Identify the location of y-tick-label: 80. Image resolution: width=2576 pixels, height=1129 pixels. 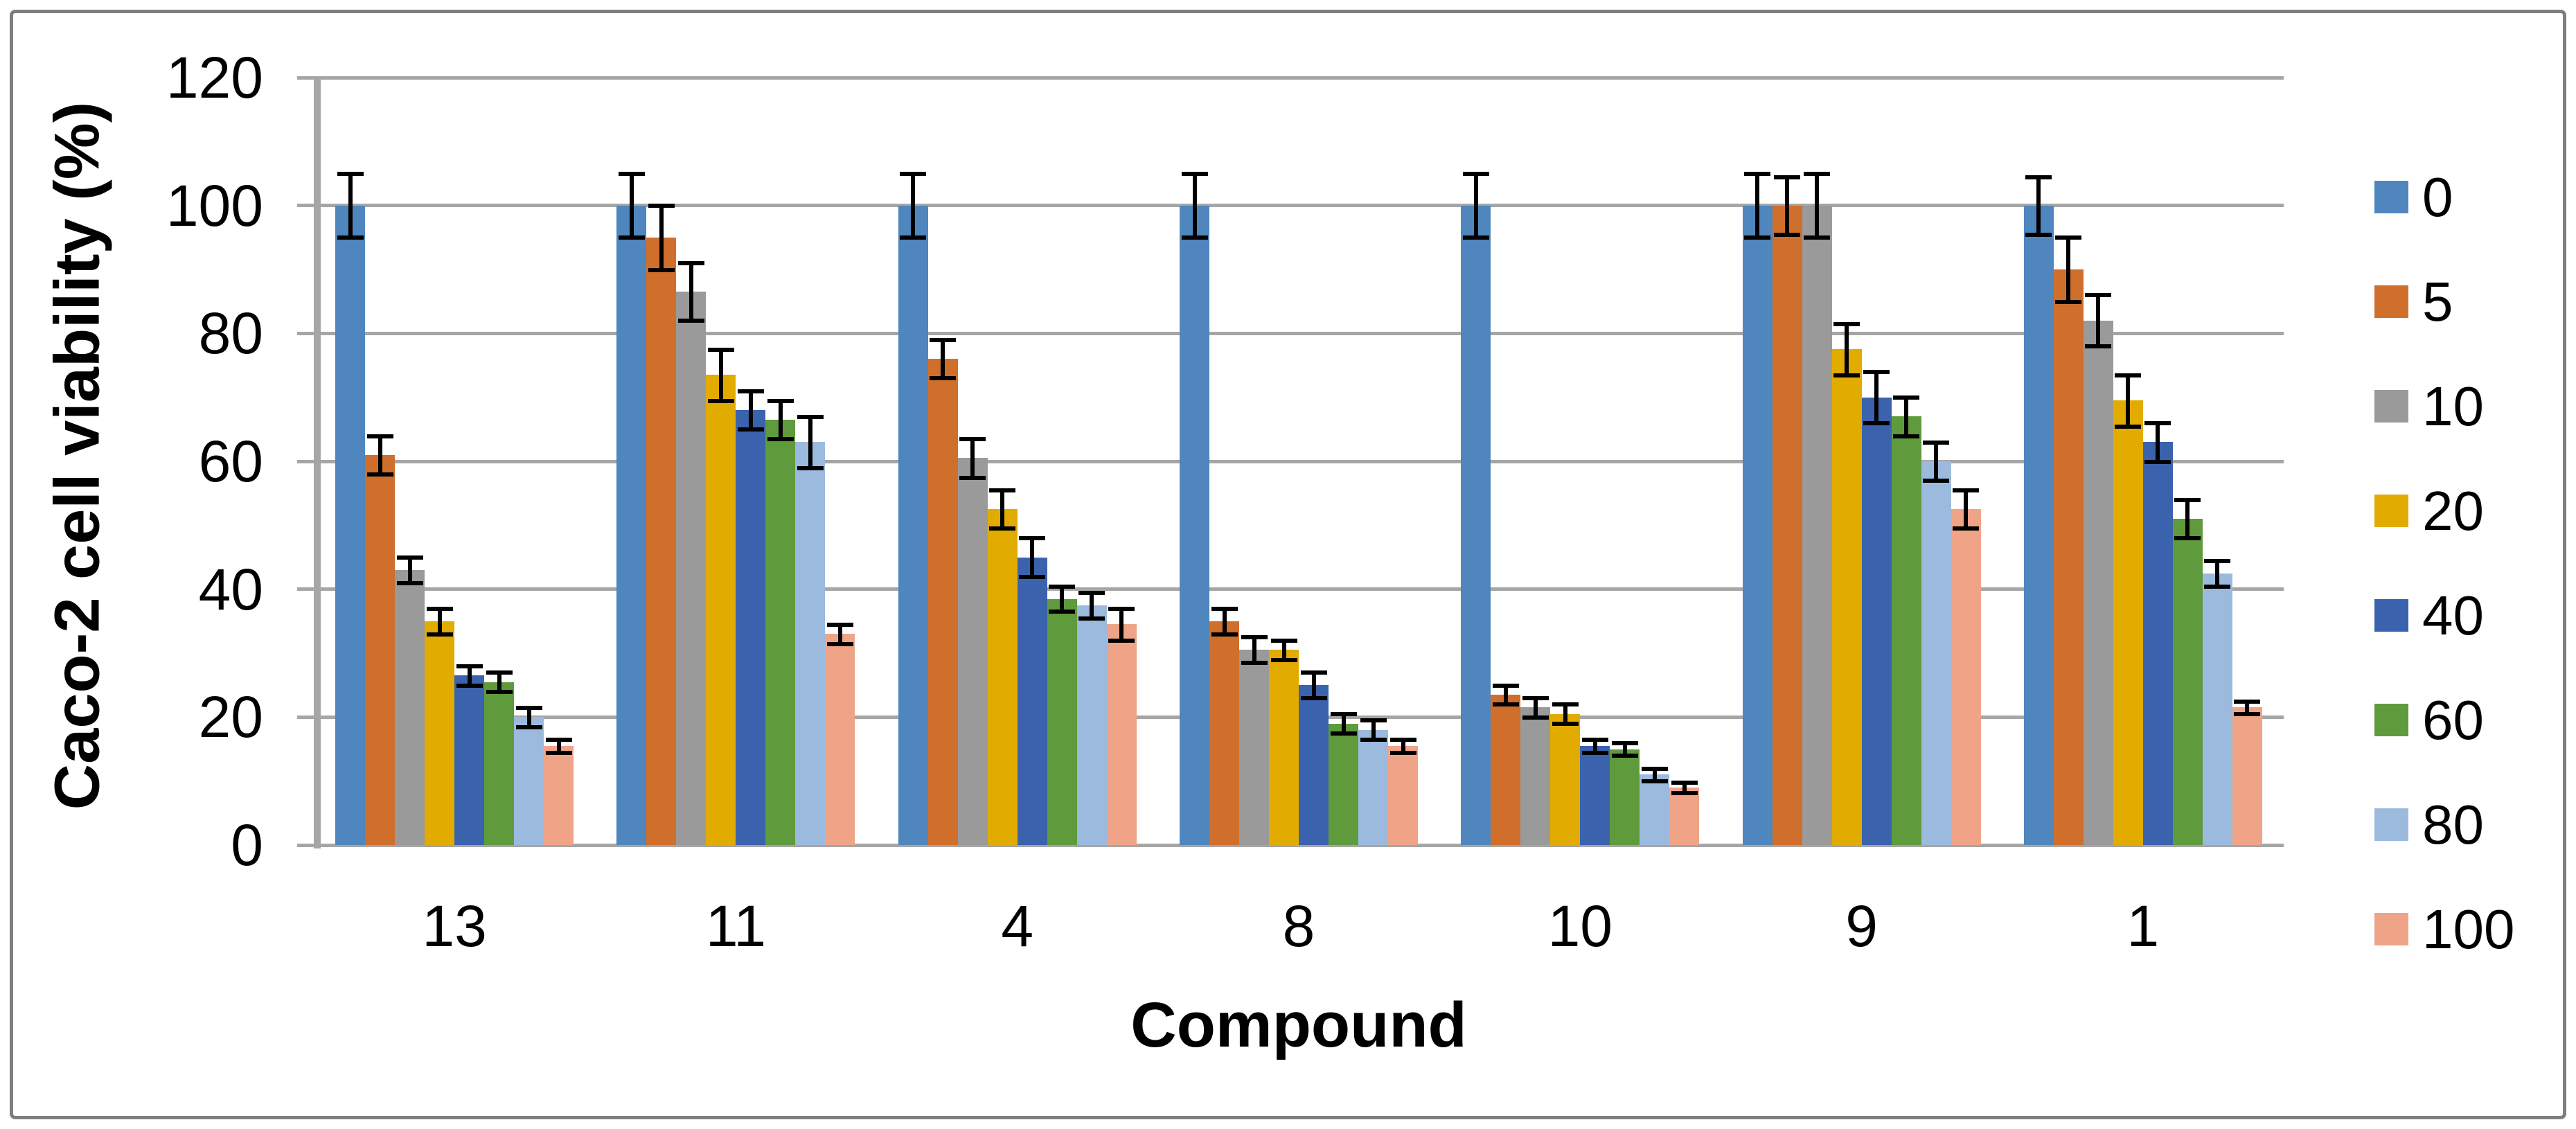
(230, 333).